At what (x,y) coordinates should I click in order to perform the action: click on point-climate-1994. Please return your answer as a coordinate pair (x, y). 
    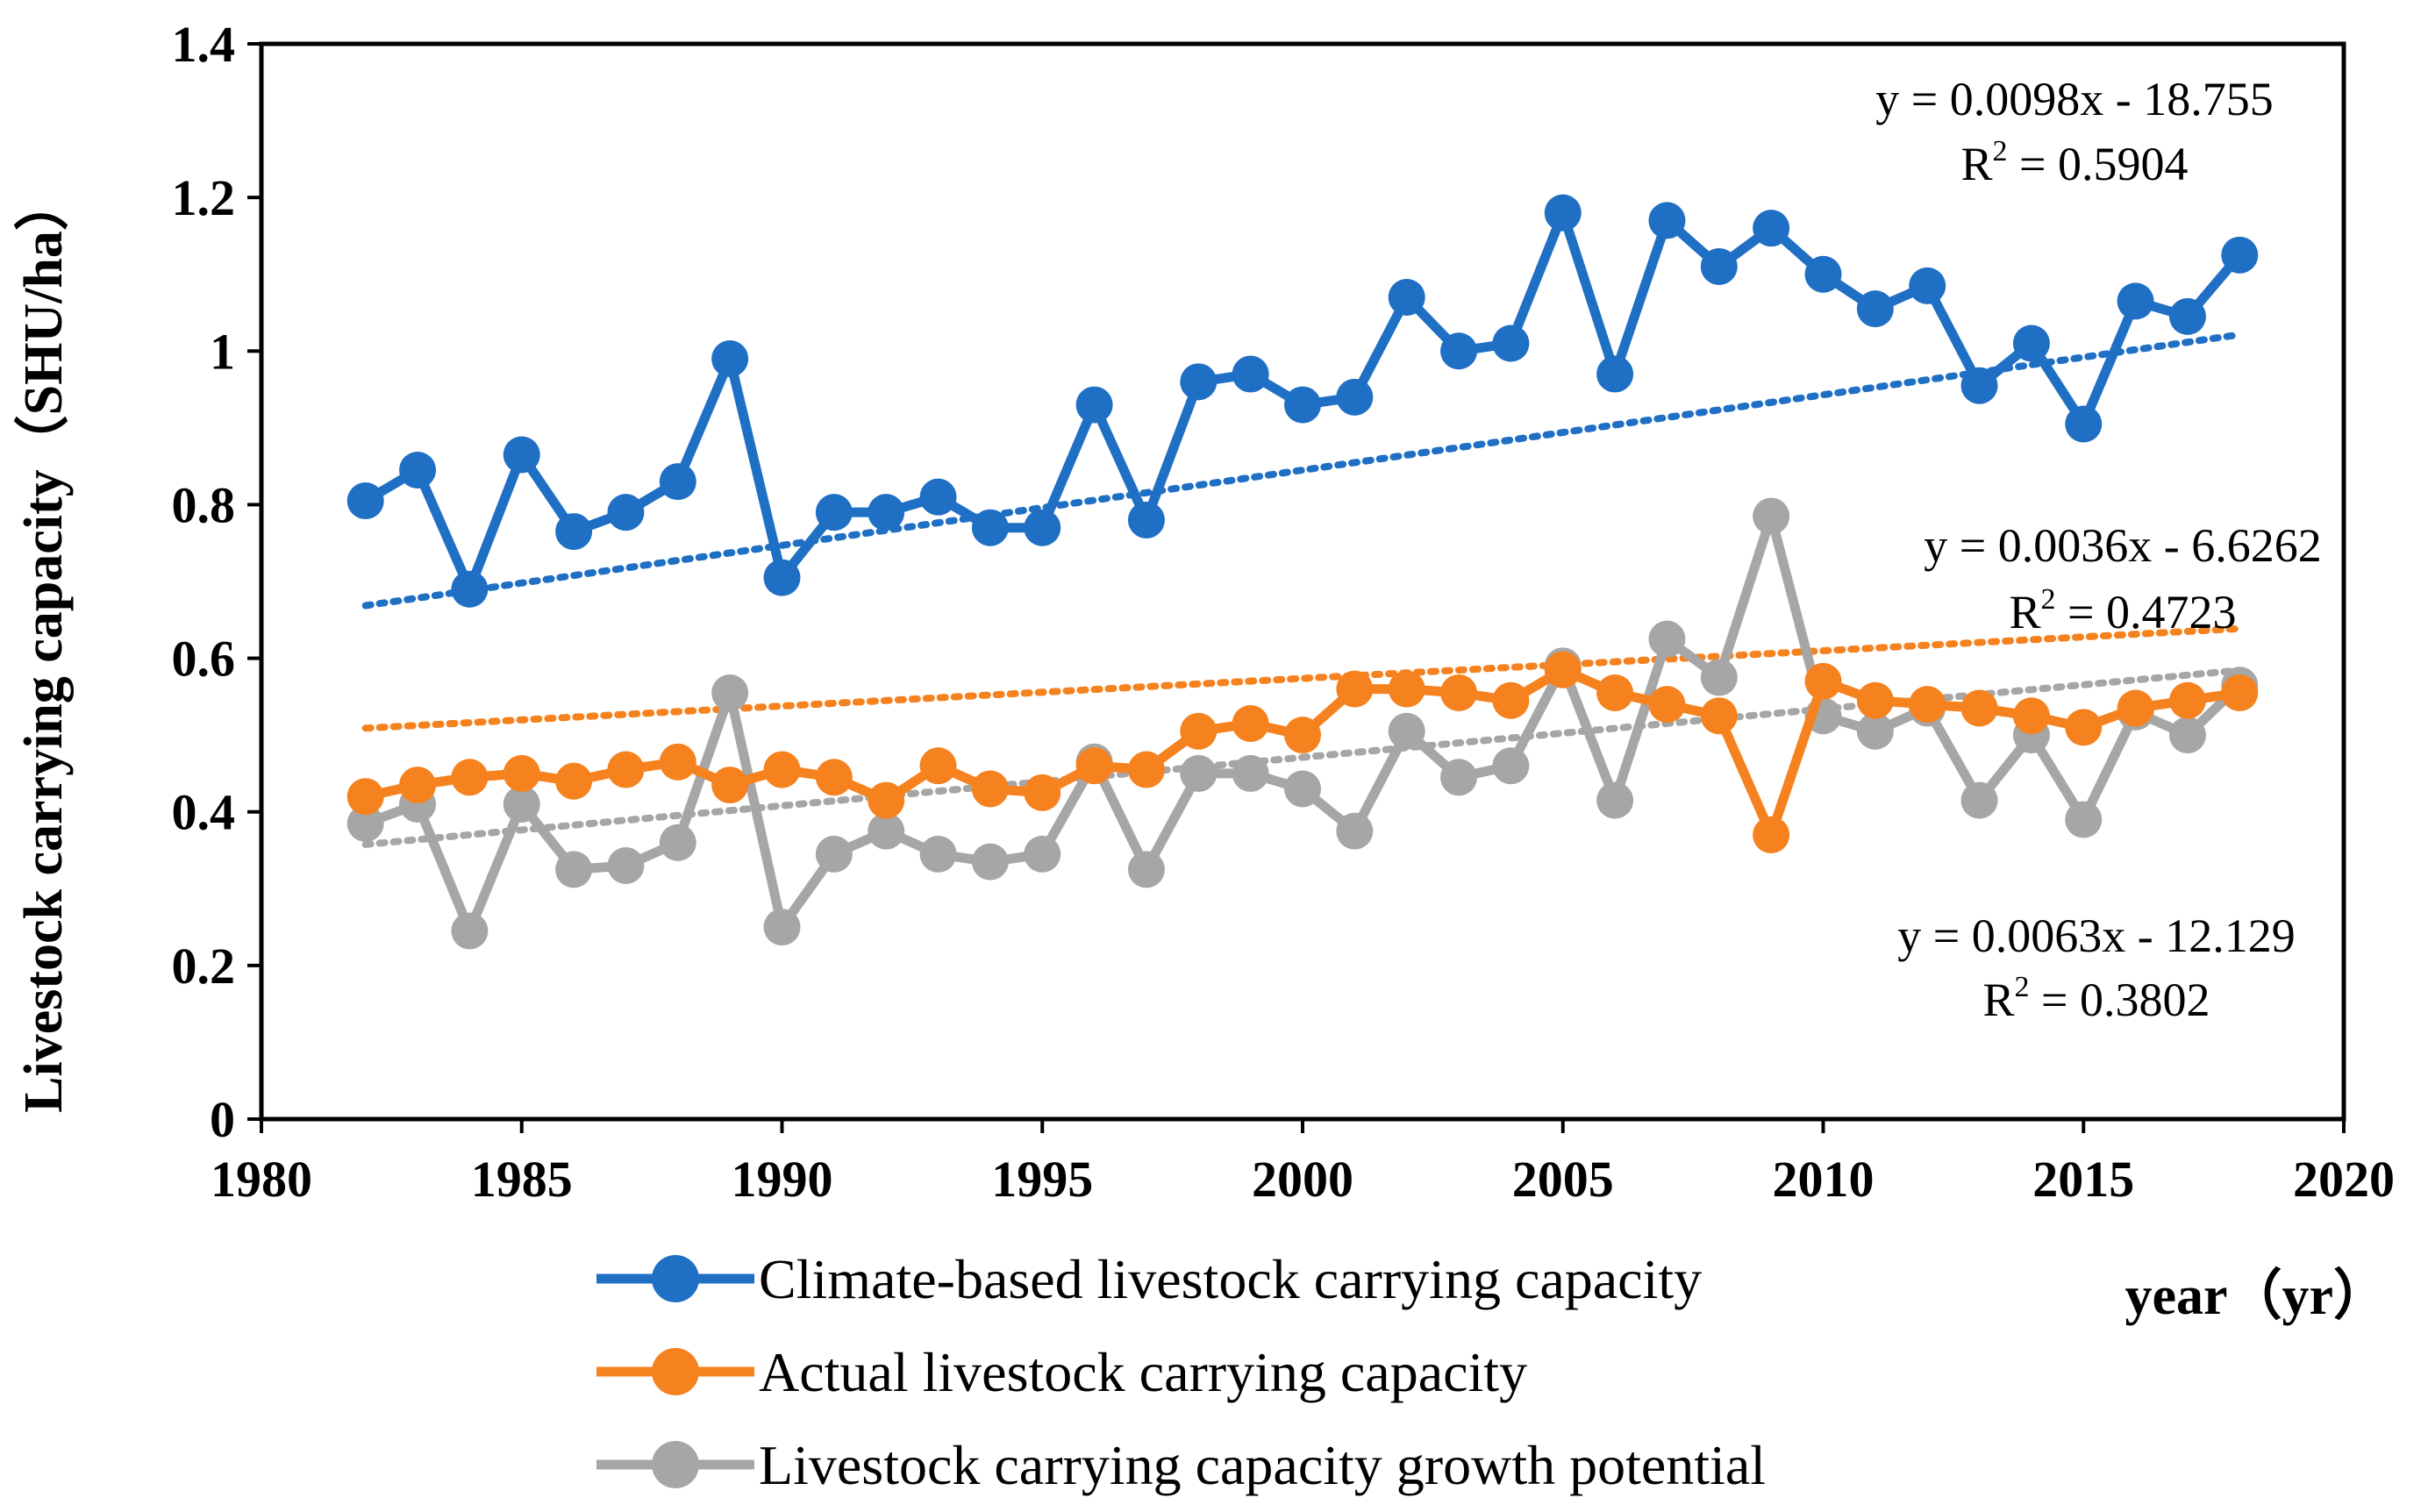
    Looking at the image, I should click on (990, 527).